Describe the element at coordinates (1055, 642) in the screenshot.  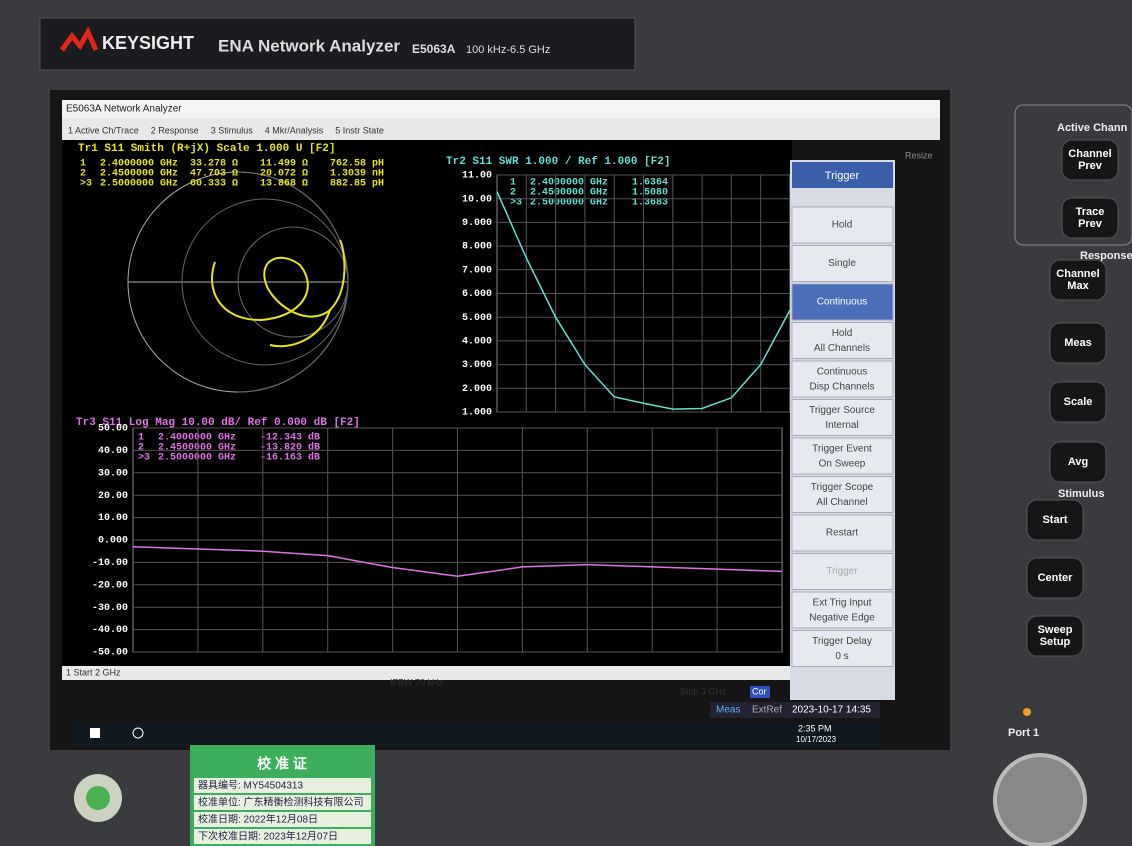
I see `panel-button-label: Setup` at that location.